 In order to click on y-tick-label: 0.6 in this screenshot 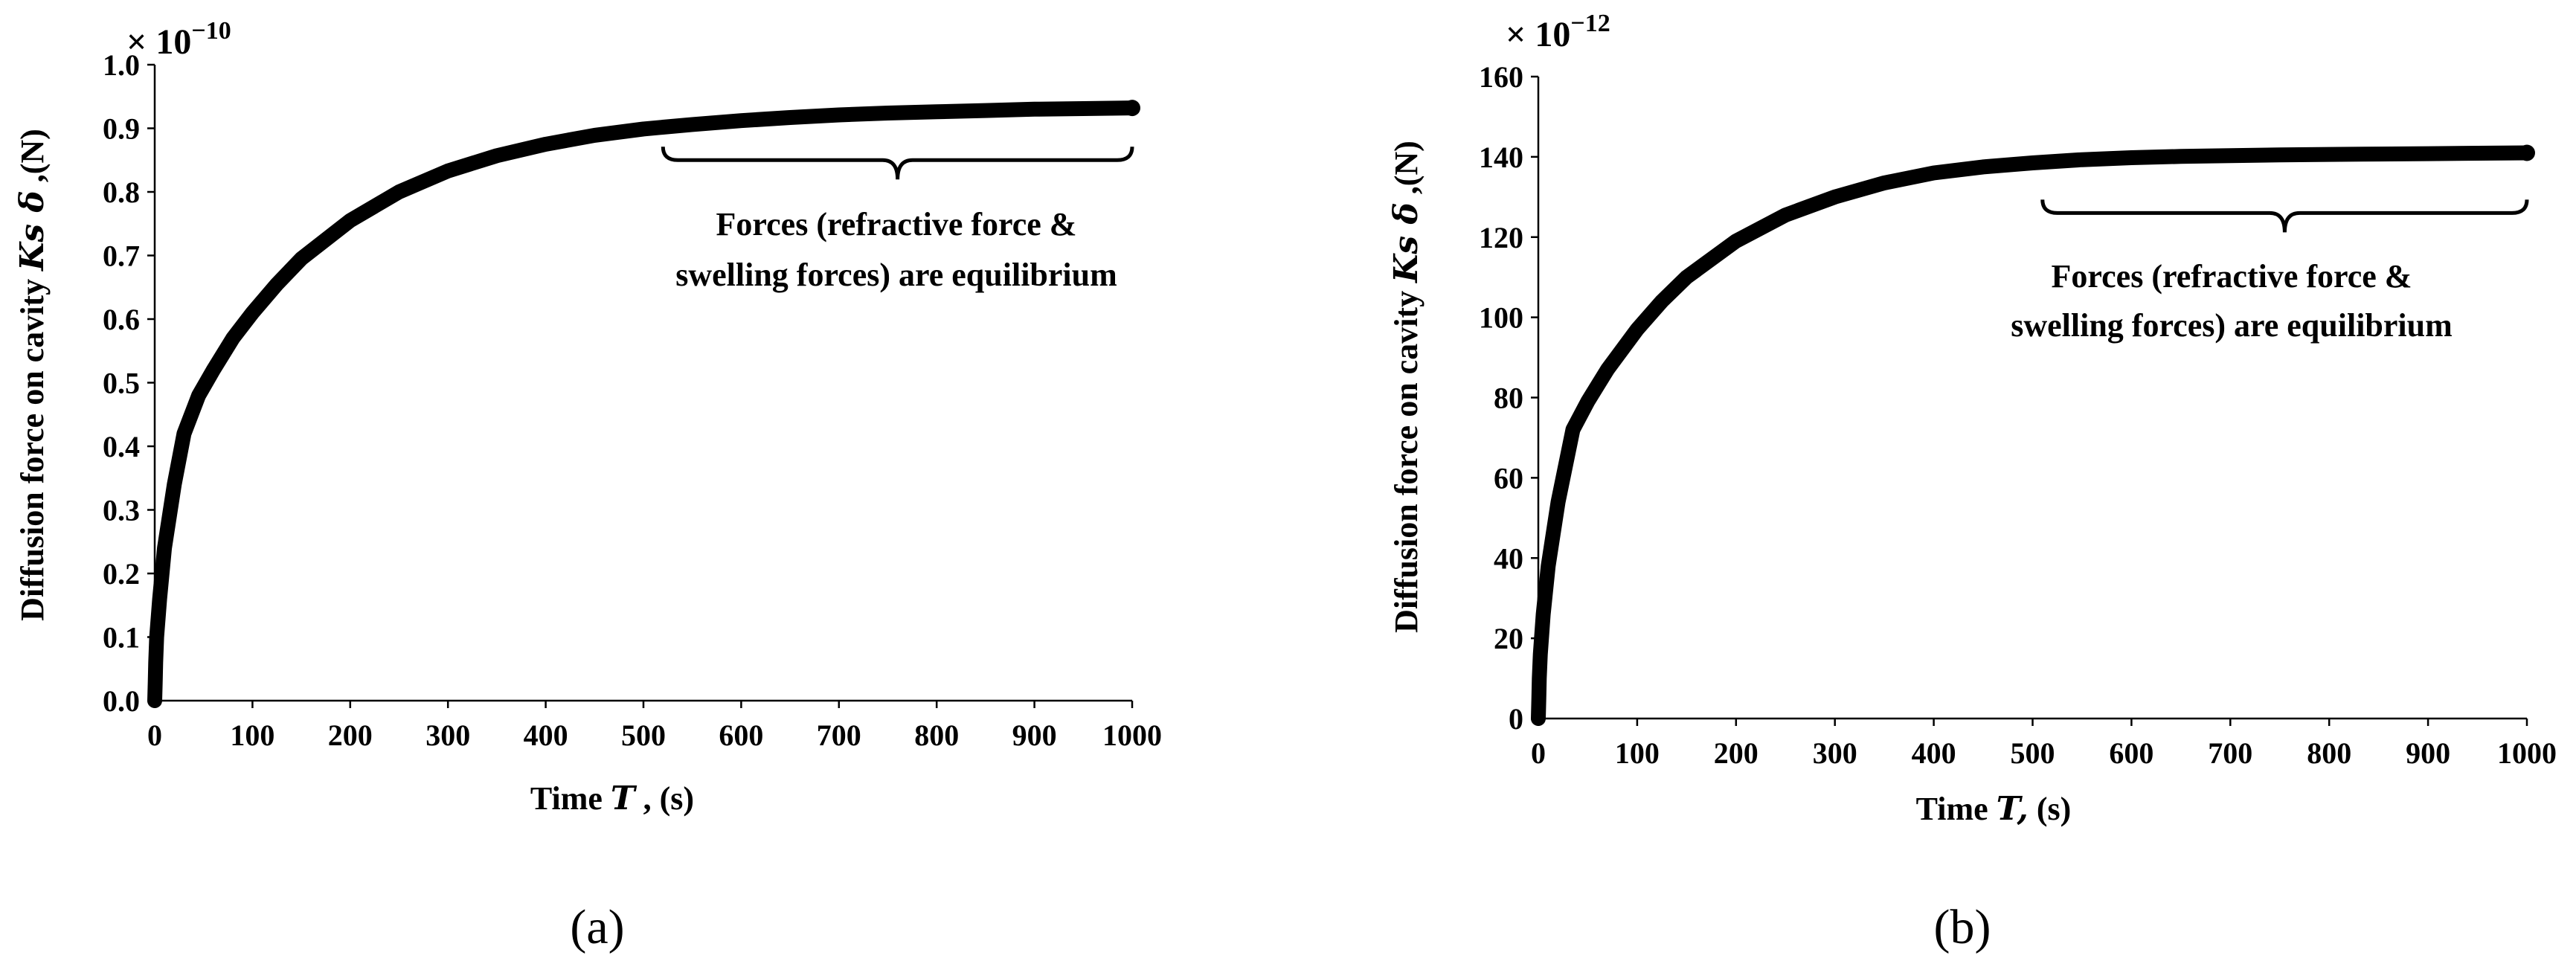, I will do `click(122, 319)`.